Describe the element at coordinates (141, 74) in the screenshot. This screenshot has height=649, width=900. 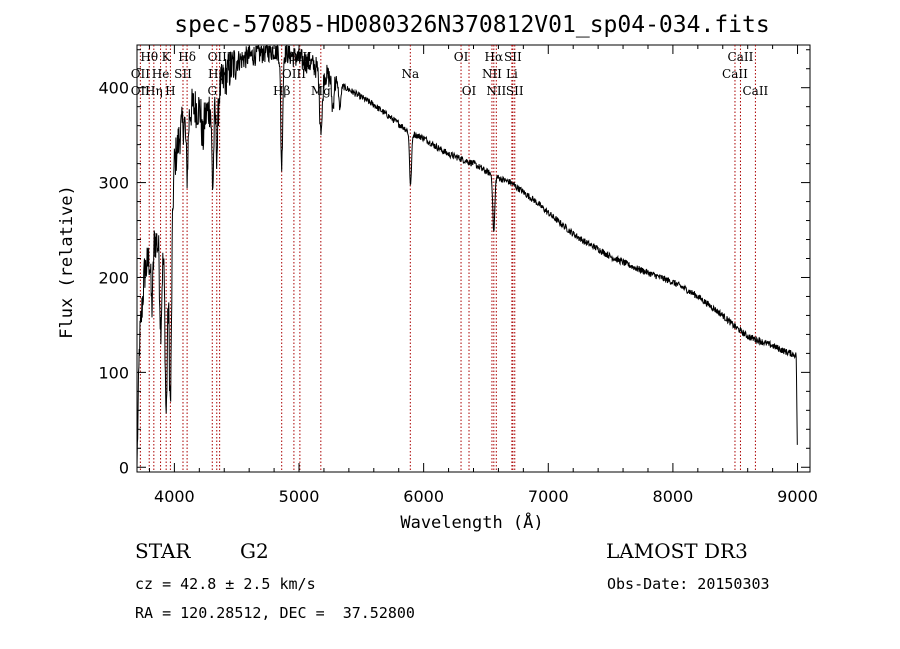
I see `line-label: OII` at that location.